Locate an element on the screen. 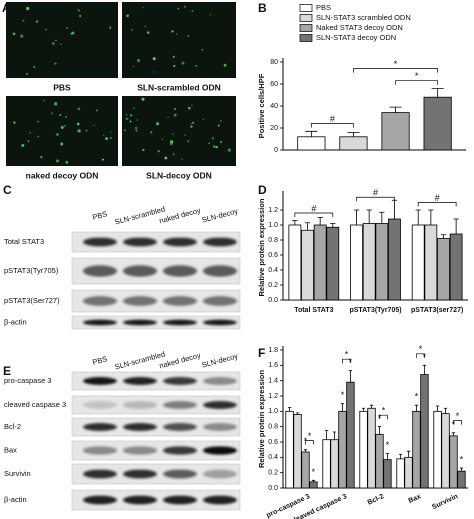  x-tick-label: Bax is located at coordinates (415, 499).